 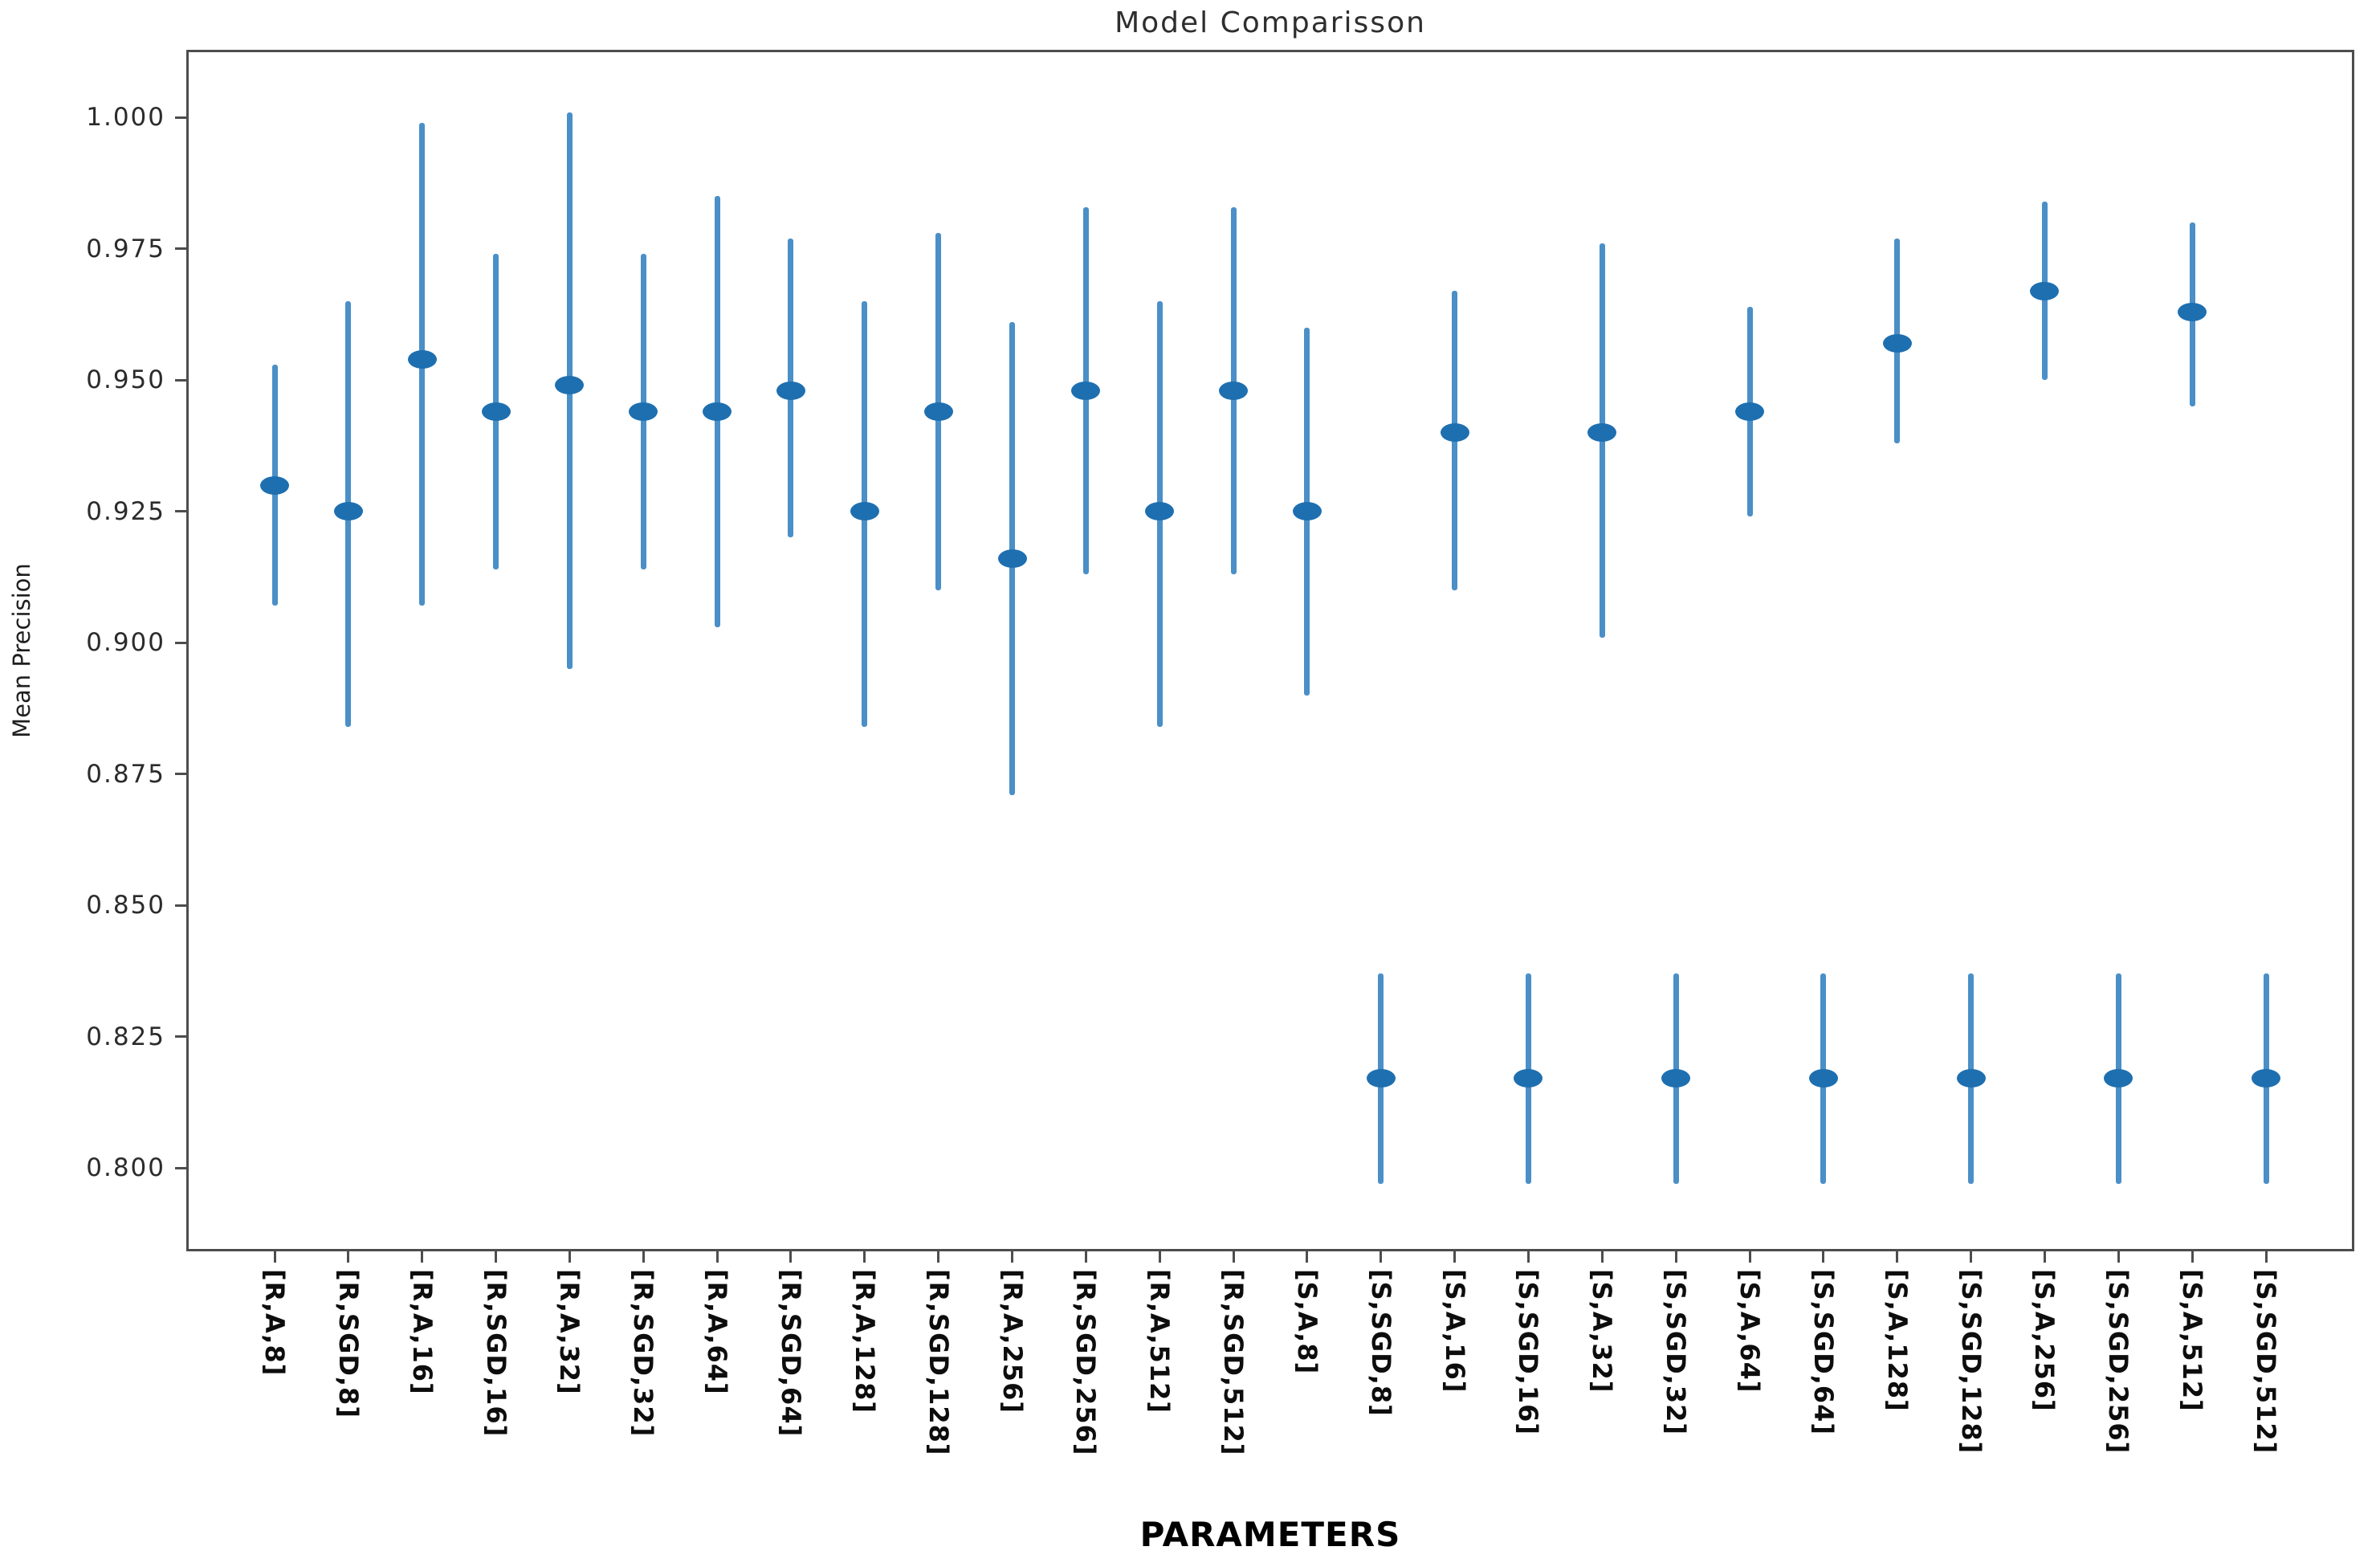 What do you see at coordinates (1823, 1352) in the screenshot?
I see `x-tick-label: [S,SGD,64]` at bounding box center [1823, 1352].